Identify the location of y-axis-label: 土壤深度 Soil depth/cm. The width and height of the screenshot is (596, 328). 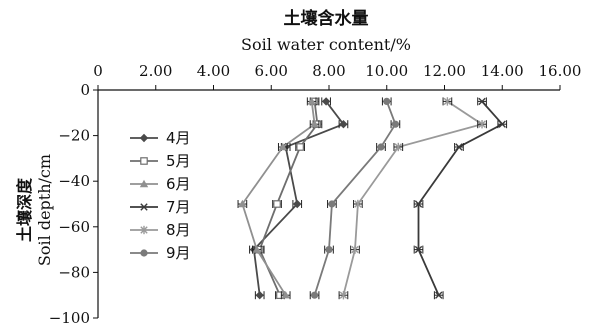
(34, 210).